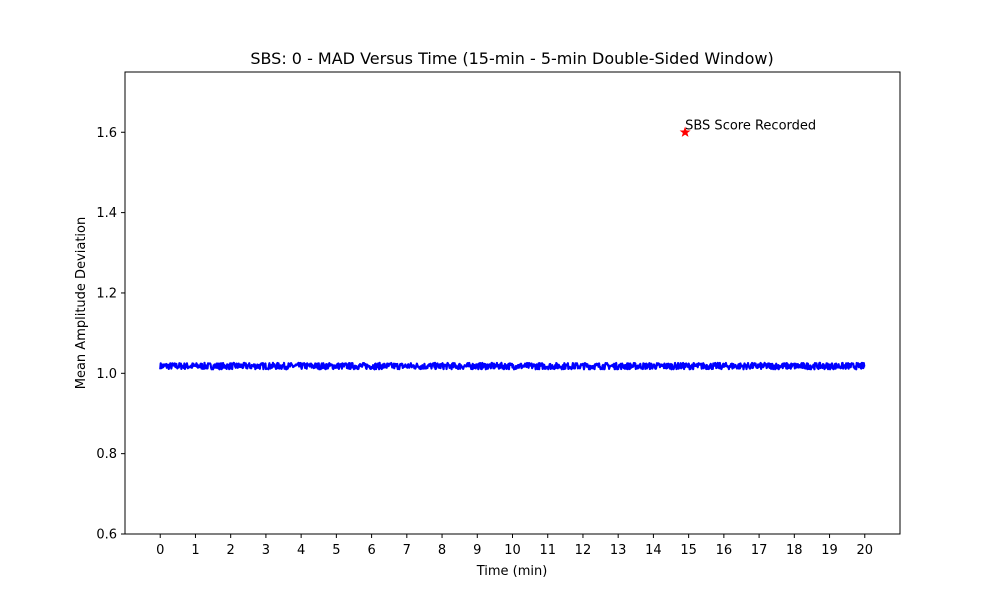 This screenshot has width=1000, height=600. Describe the element at coordinates (336, 550) in the screenshot. I see `x-tick-label: 5` at that location.